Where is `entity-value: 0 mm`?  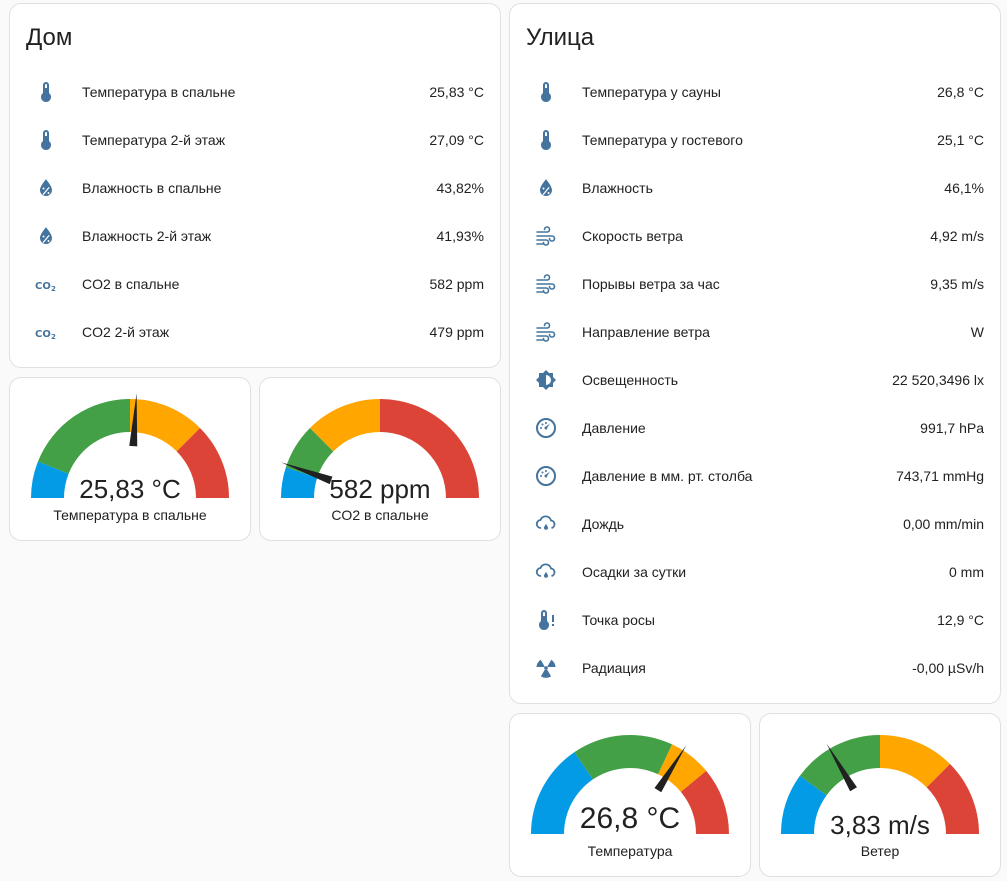 entity-value: 0 mm is located at coordinates (966, 572).